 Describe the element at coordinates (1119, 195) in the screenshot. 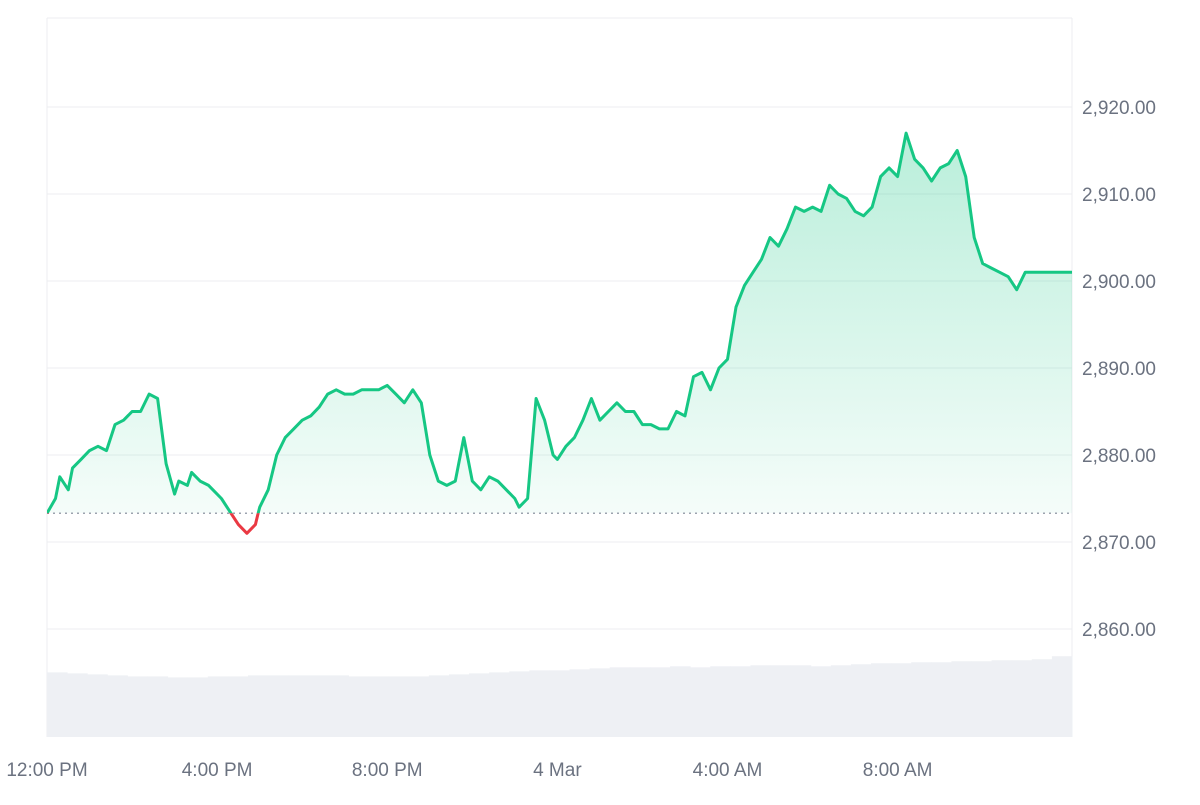

I see `y-tick-label: 2,910.00` at that location.